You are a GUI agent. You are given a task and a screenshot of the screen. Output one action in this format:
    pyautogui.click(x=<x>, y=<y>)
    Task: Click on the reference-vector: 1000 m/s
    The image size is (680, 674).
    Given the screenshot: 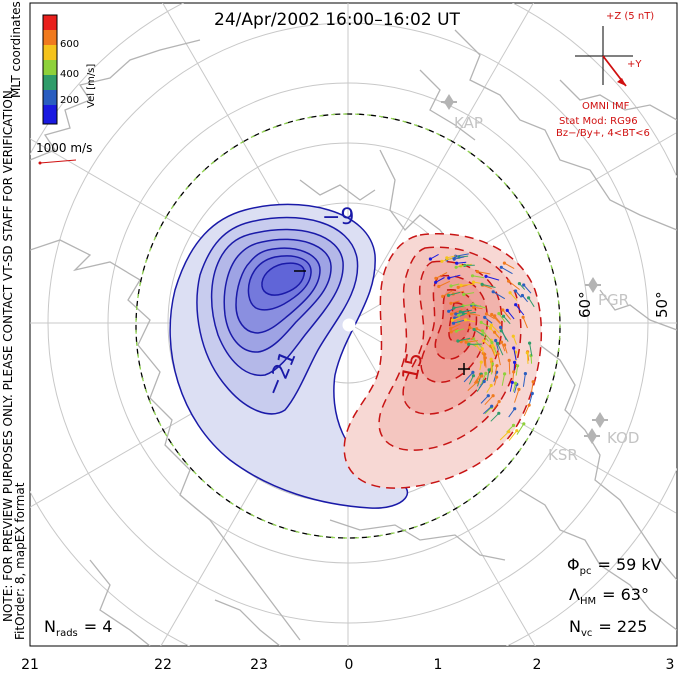 What is the action you would take?
    pyautogui.click(x=64, y=153)
    